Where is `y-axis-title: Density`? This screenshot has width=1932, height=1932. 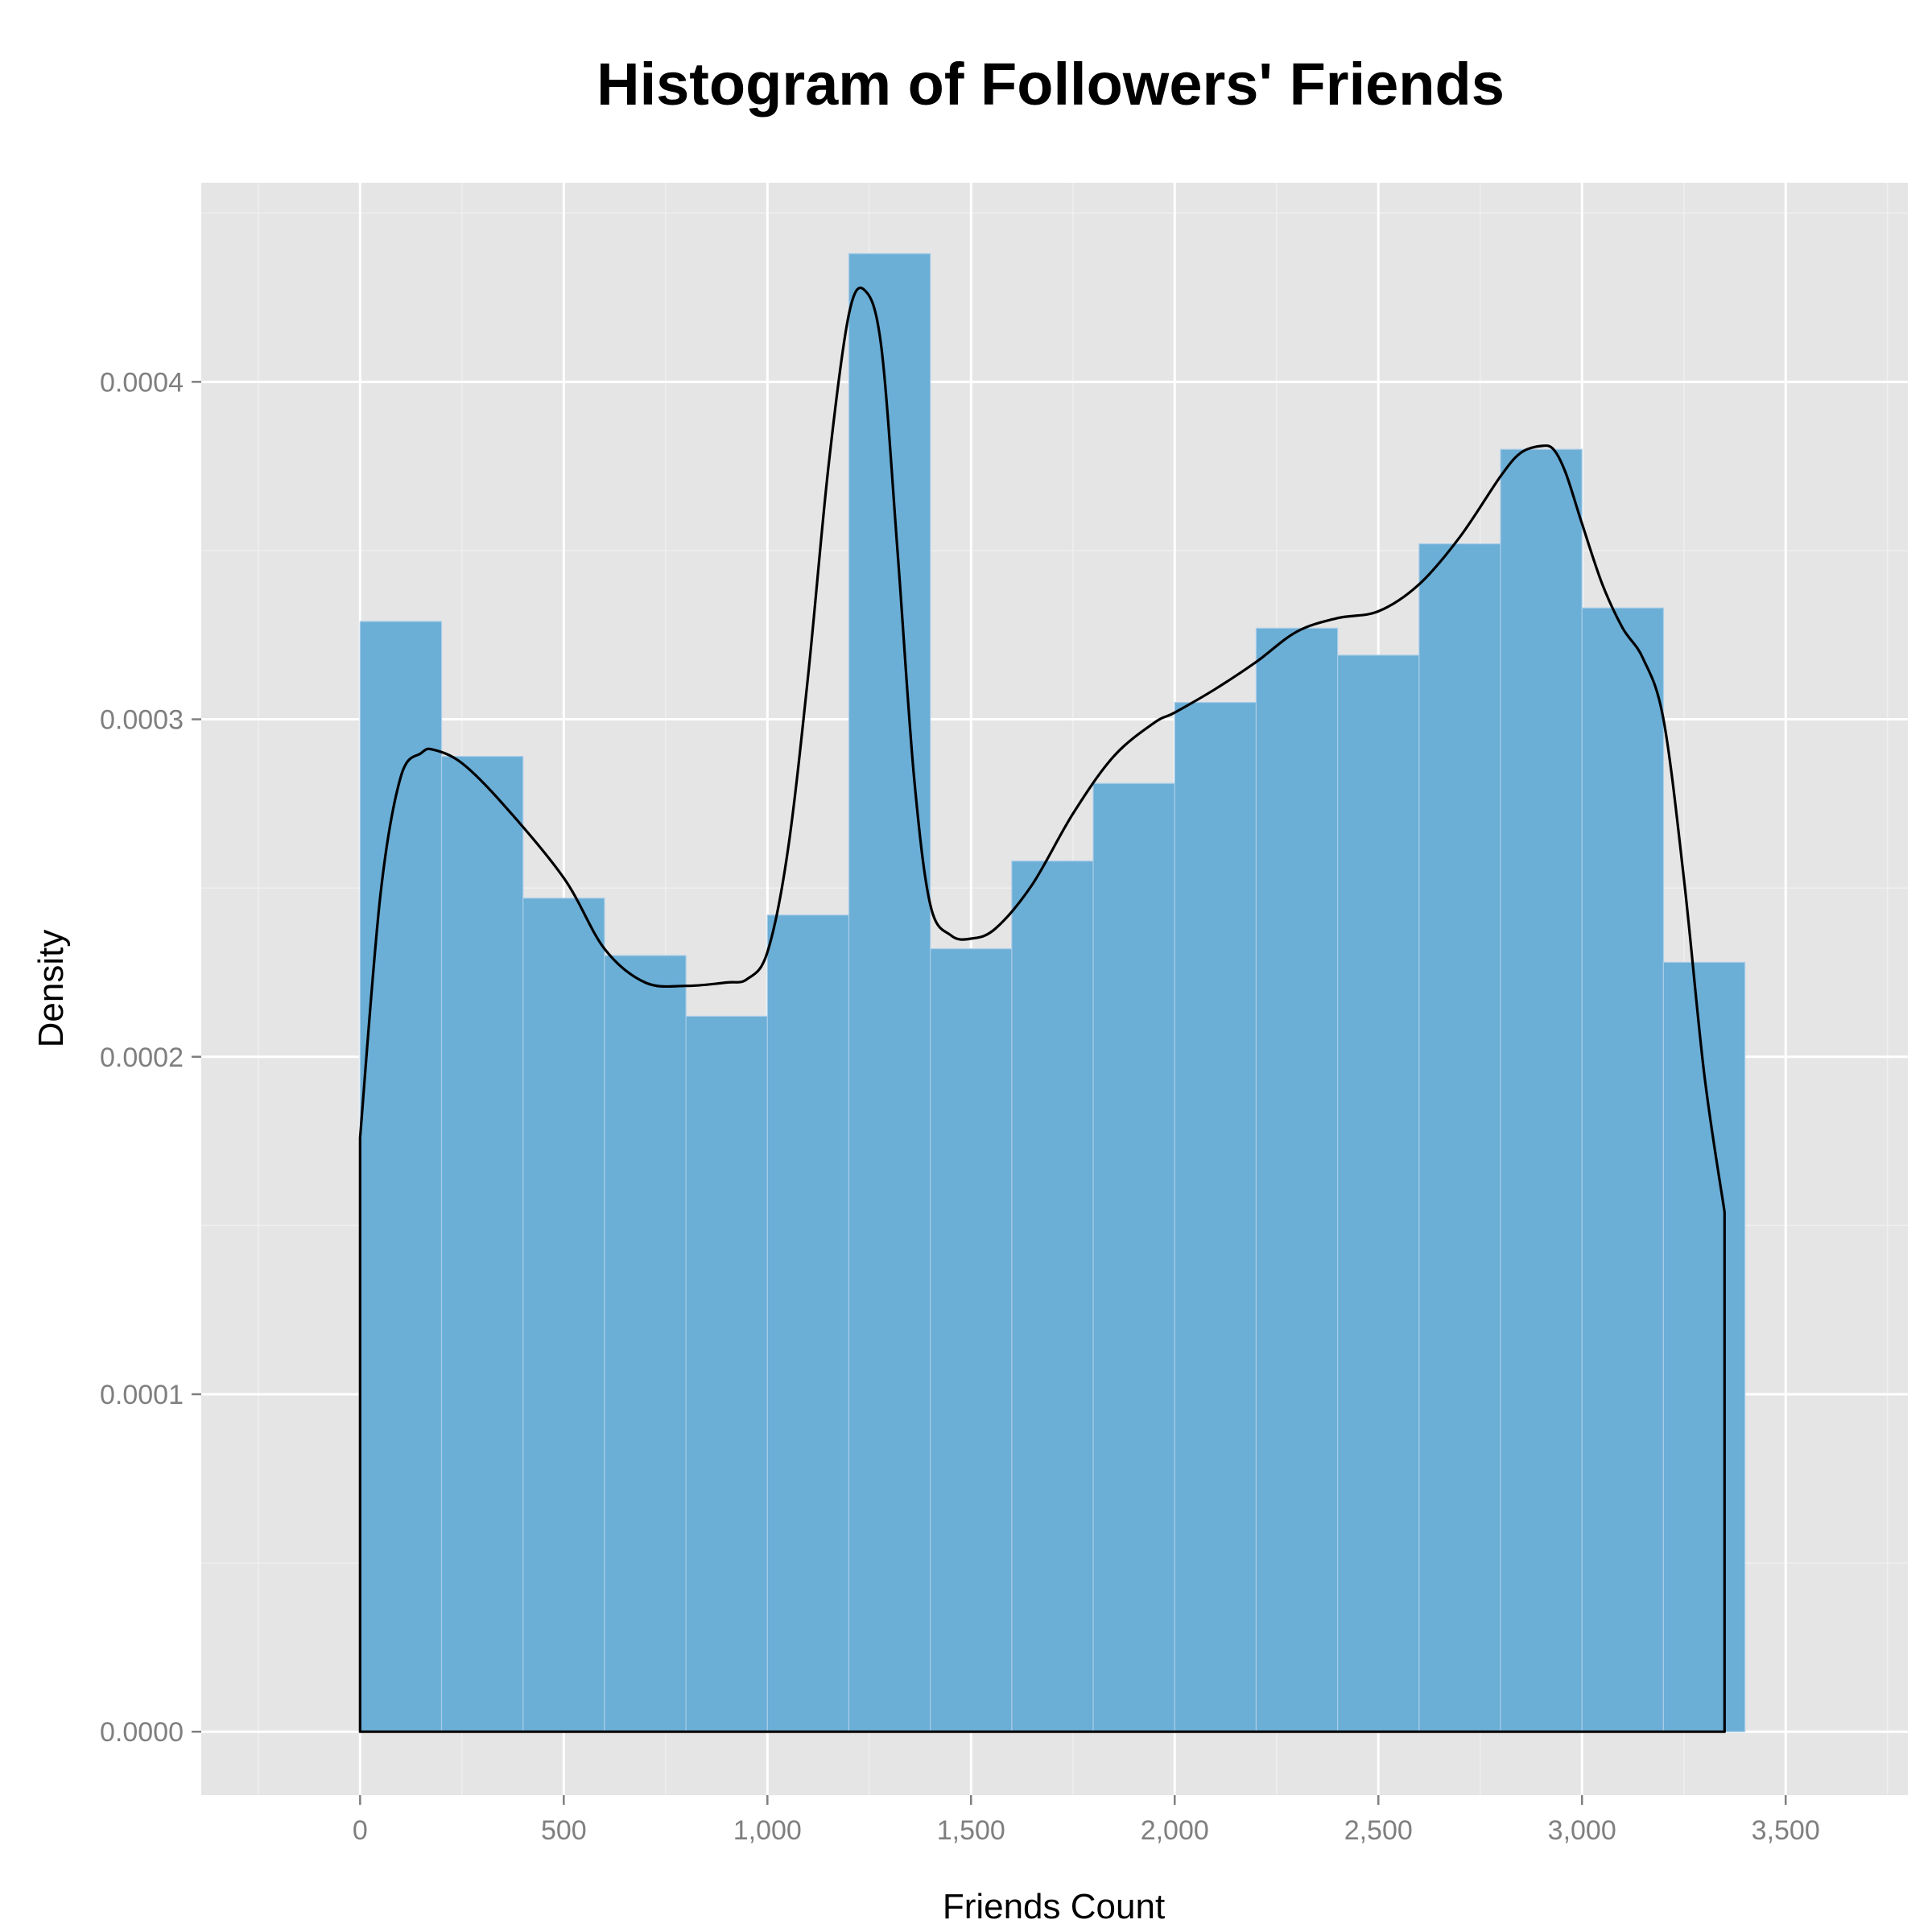
y-axis-title: Density is located at coordinates (51, 989).